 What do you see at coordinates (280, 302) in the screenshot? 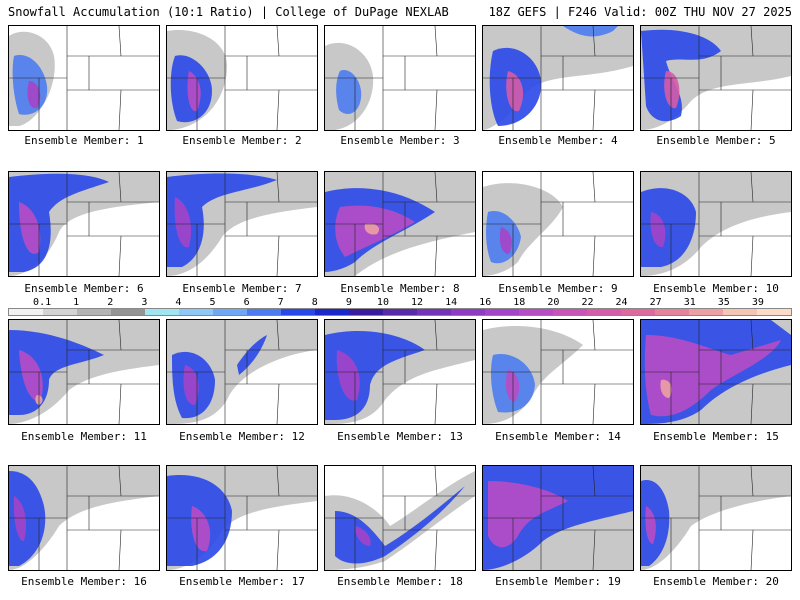
I see `colorbar-tick-label: 7` at bounding box center [280, 302].